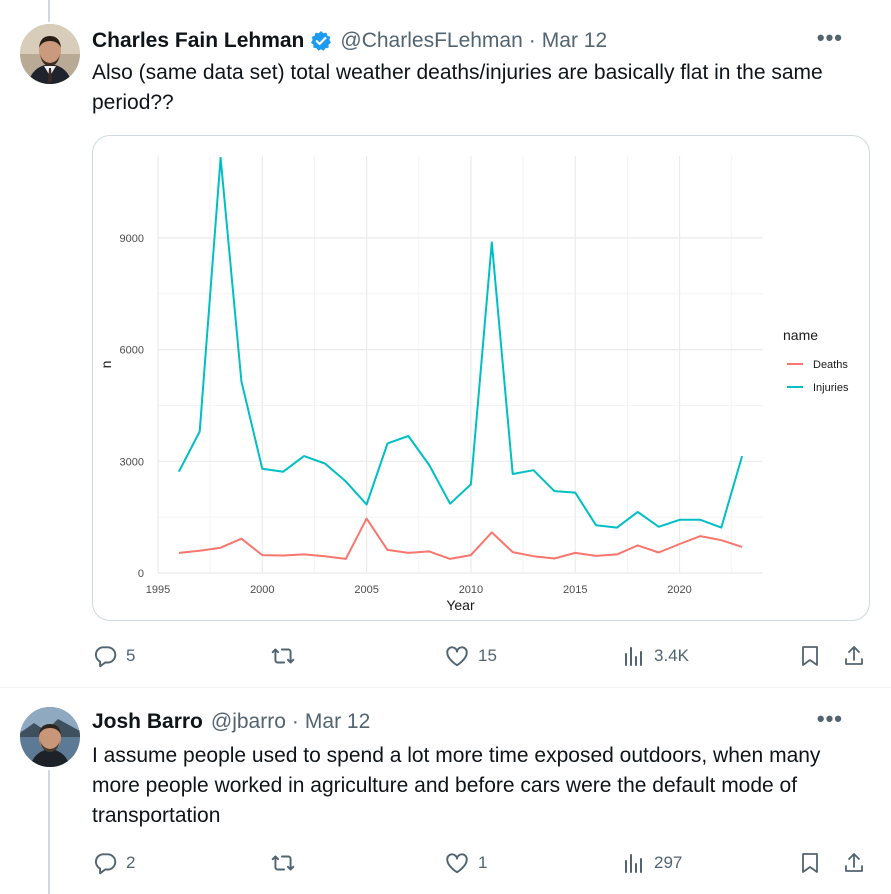 The height and width of the screenshot is (894, 891). I want to click on reply-count: 2, so click(131, 862).